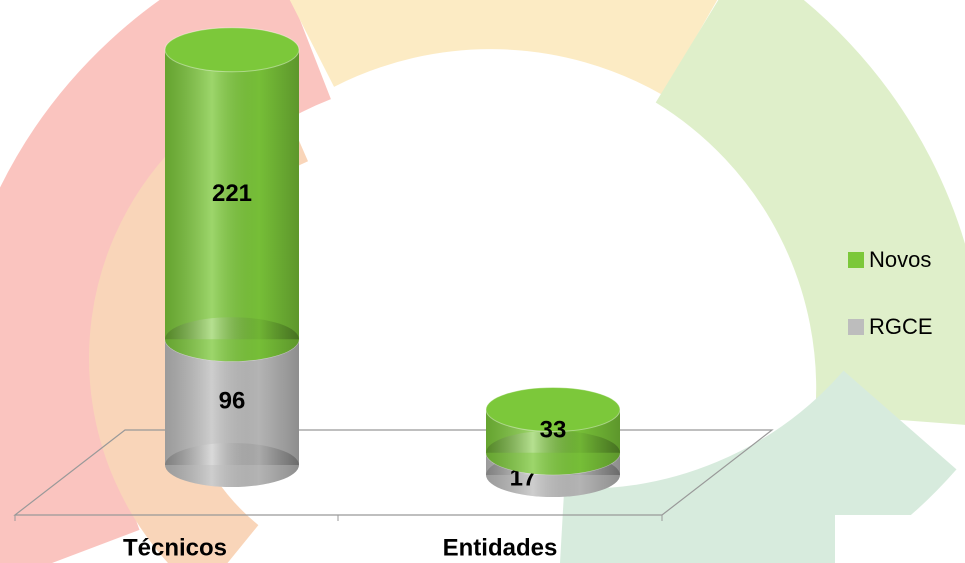 This screenshot has width=965, height=563. What do you see at coordinates (900, 539) in the screenshot?
I see `corner-patch` at bounding box center [900, 539].